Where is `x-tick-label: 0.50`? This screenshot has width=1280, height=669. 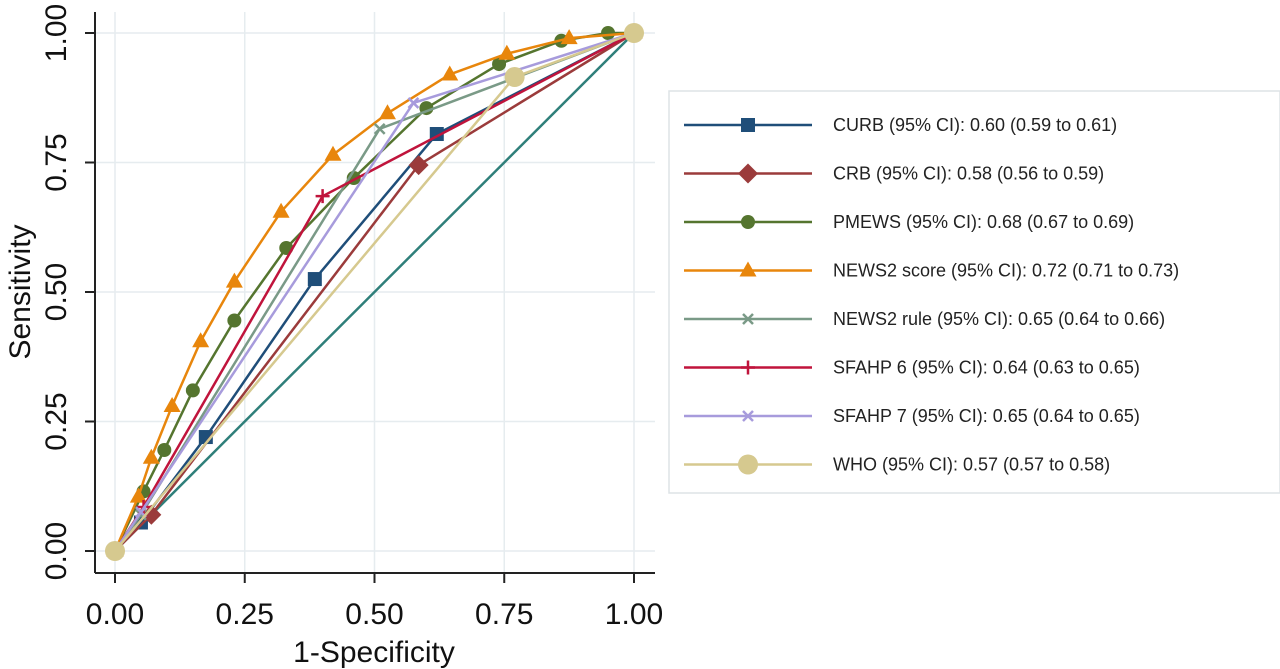
x-tick-label: 0.50 is located at coordinates (374, 614).